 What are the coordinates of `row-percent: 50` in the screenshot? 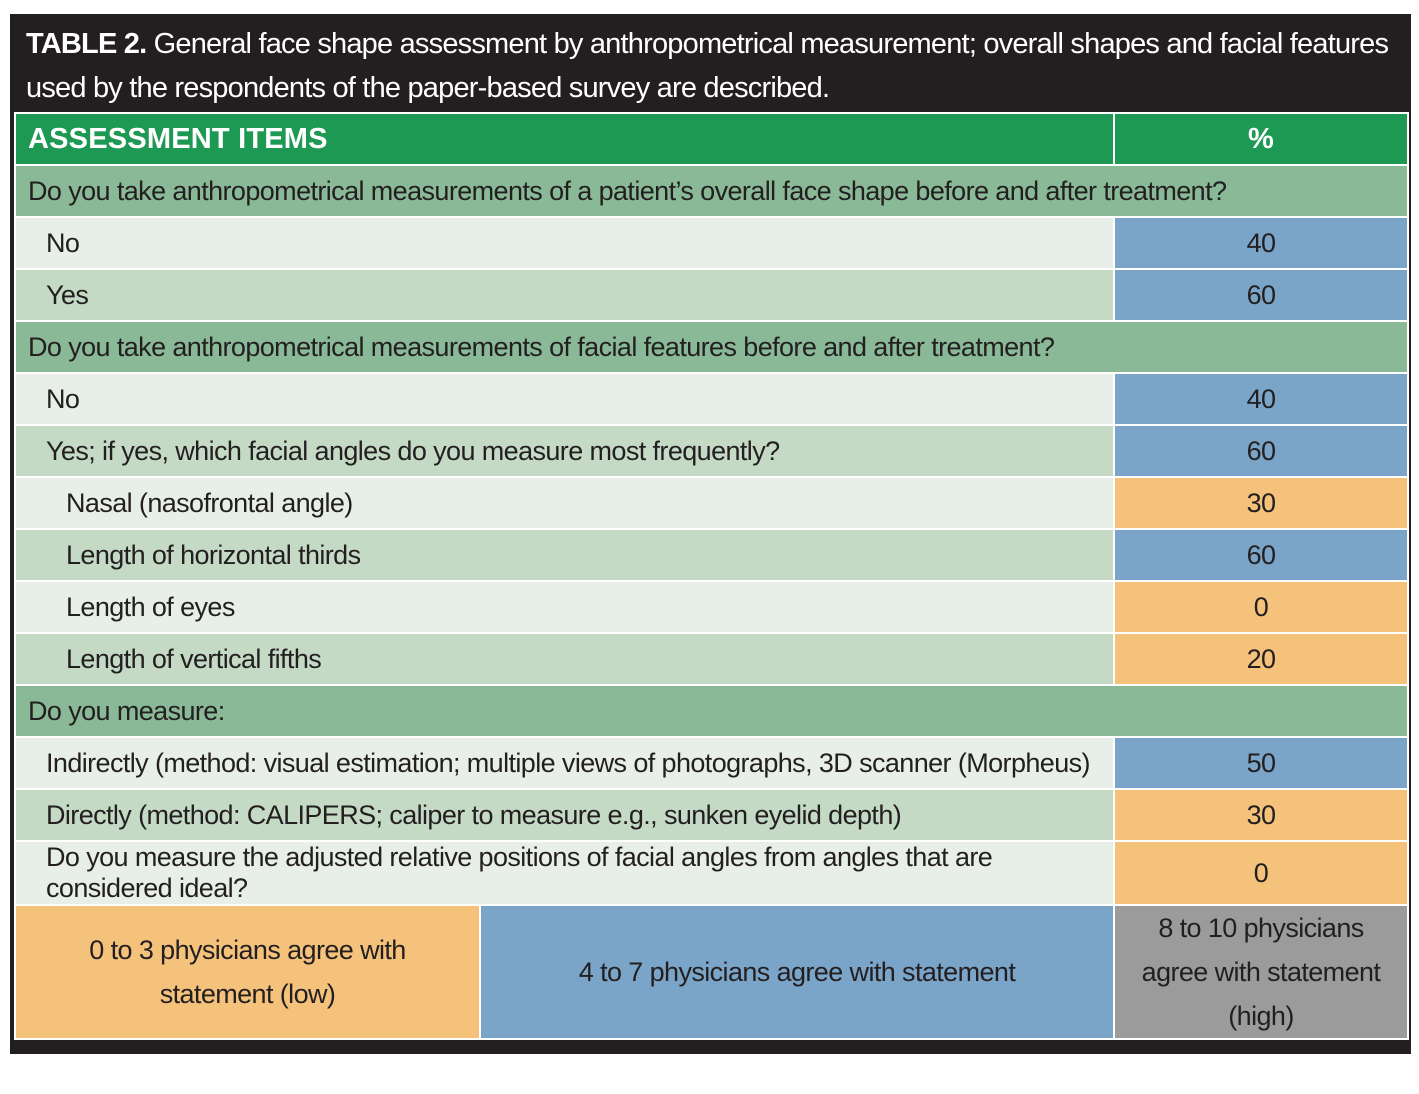 It's located at (1261, 763).